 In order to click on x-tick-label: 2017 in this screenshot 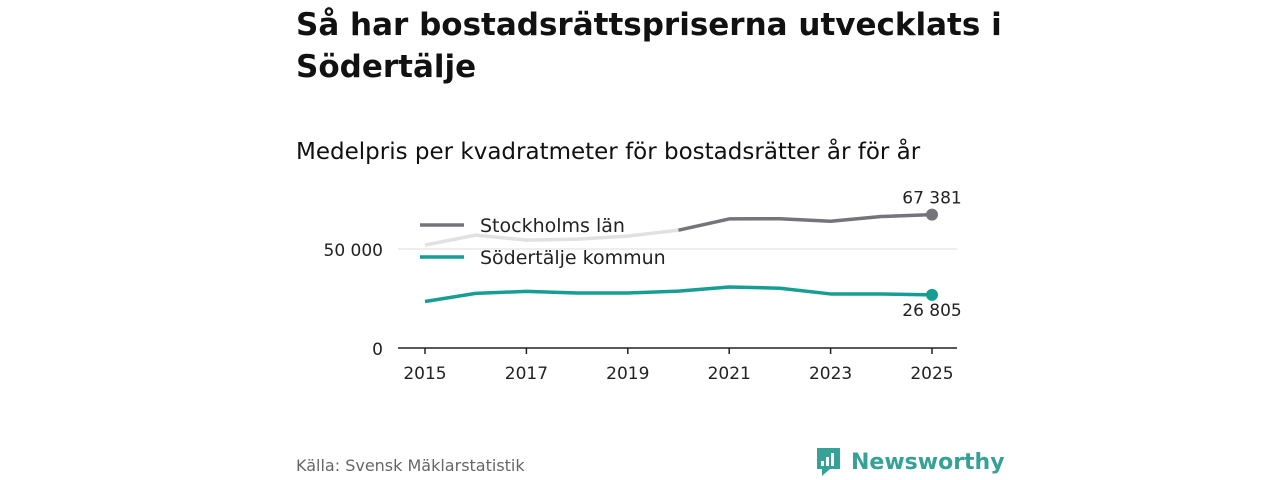, I will do `click(526, 374)`.